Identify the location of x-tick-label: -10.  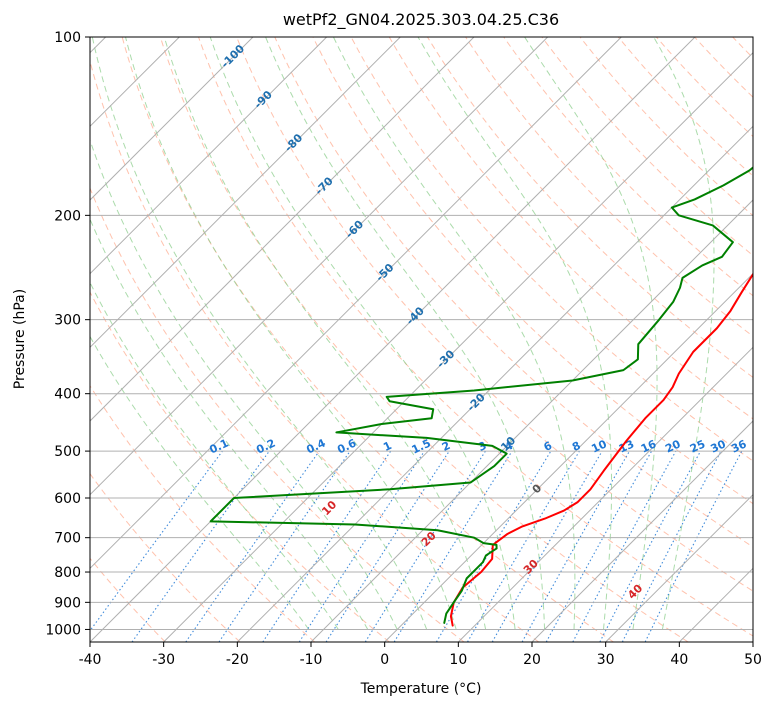
(311, 660).